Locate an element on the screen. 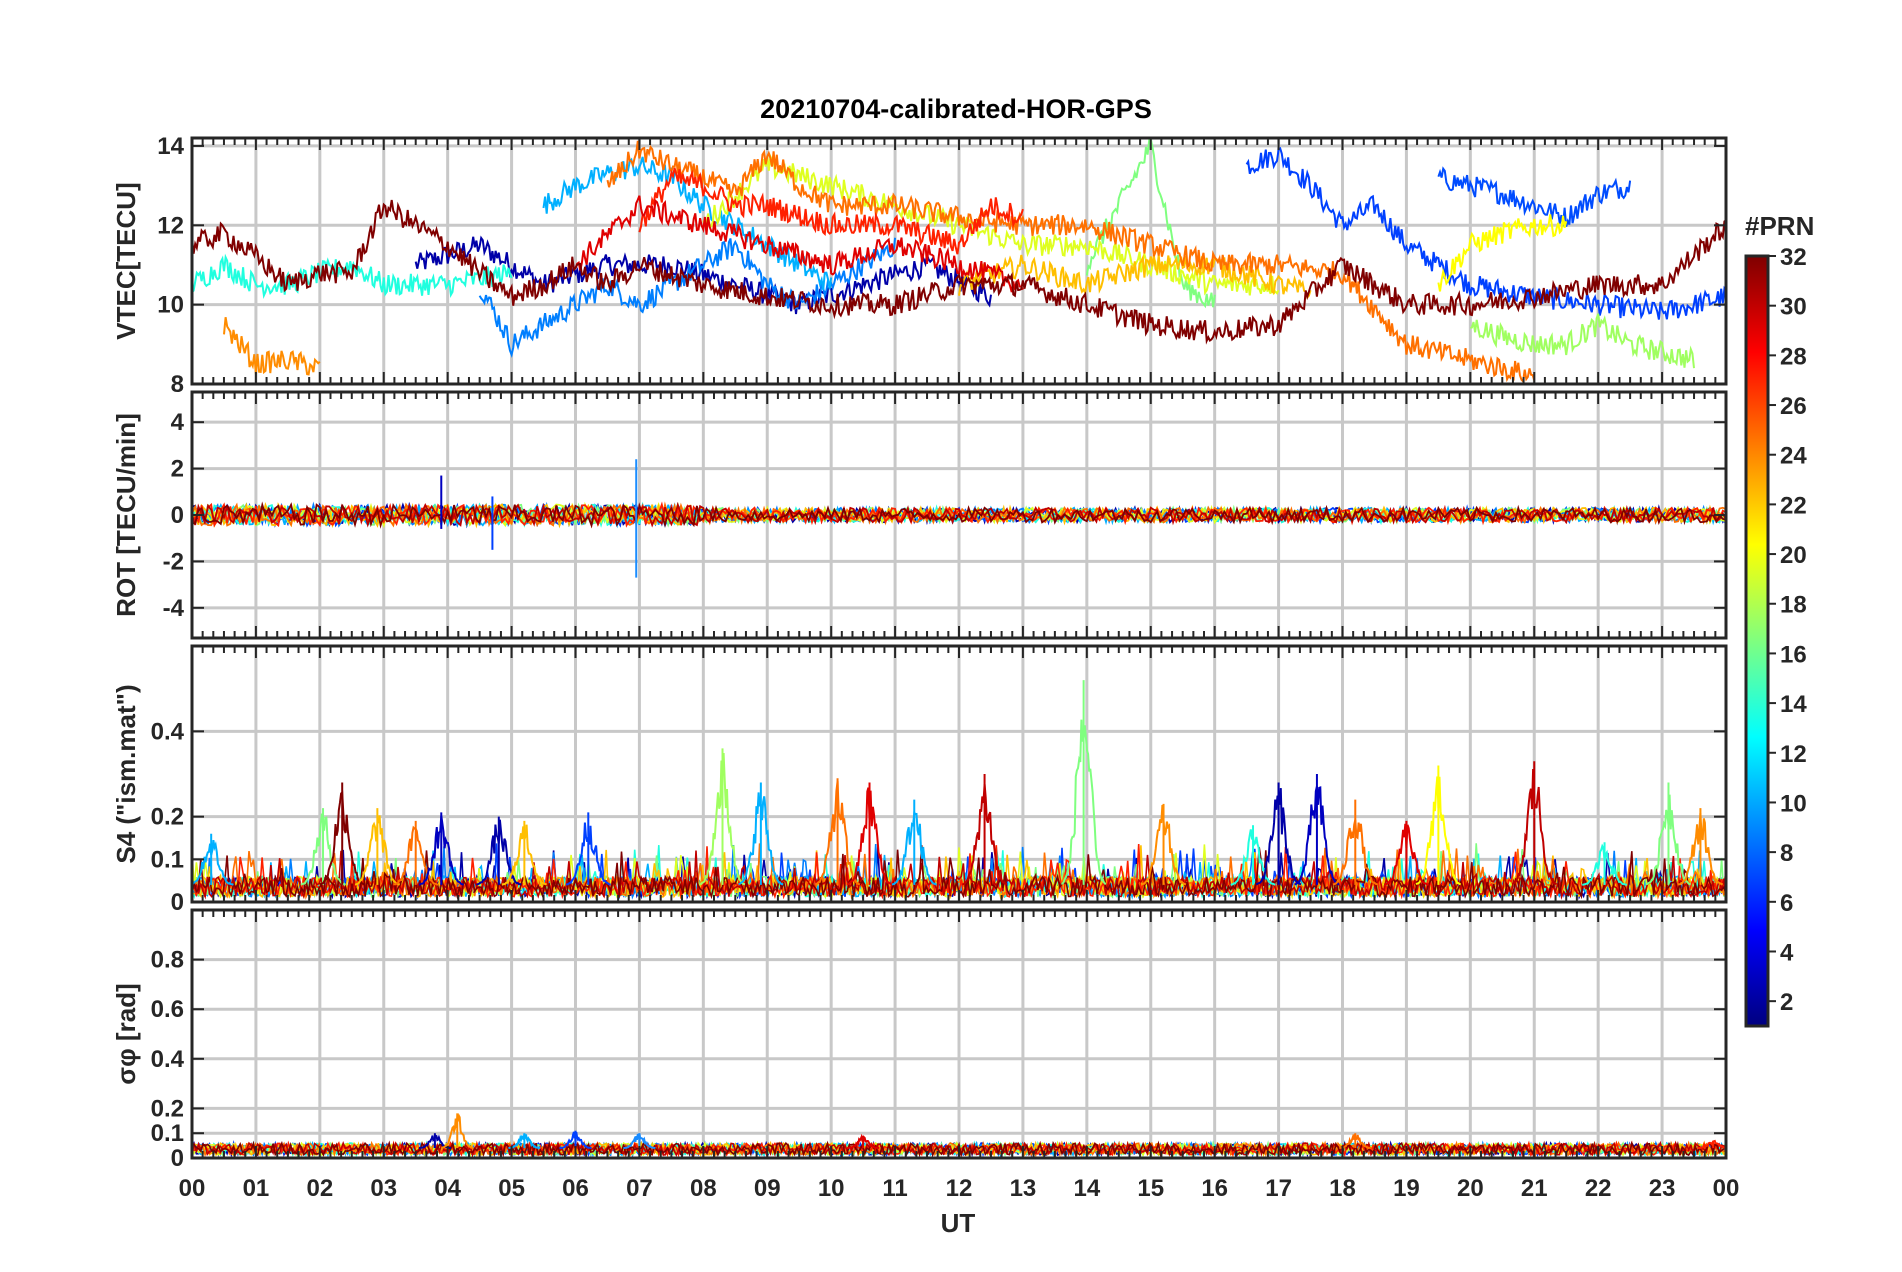  x-tick-label: 07 is located at coordinates (639, 1188).